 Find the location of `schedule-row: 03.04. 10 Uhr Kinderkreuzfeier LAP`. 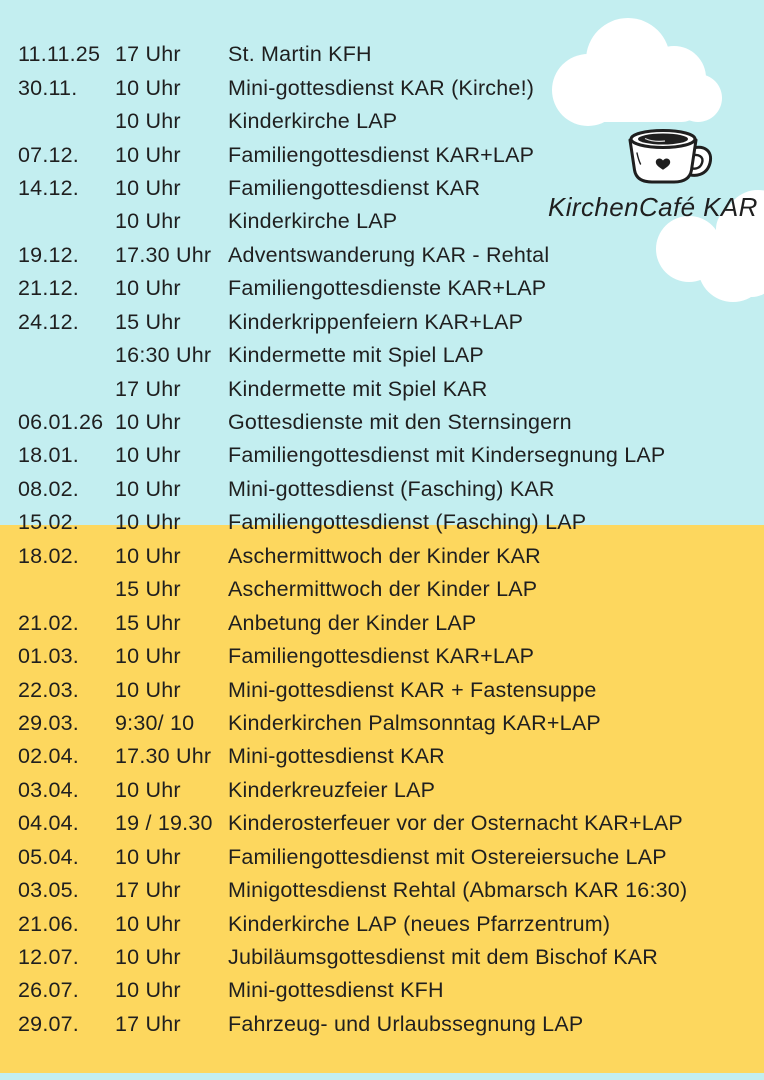

schedule-row: 03.04. 10 Uhr Kinderkreuzfeier LAP is located at coordinates (382, 790).